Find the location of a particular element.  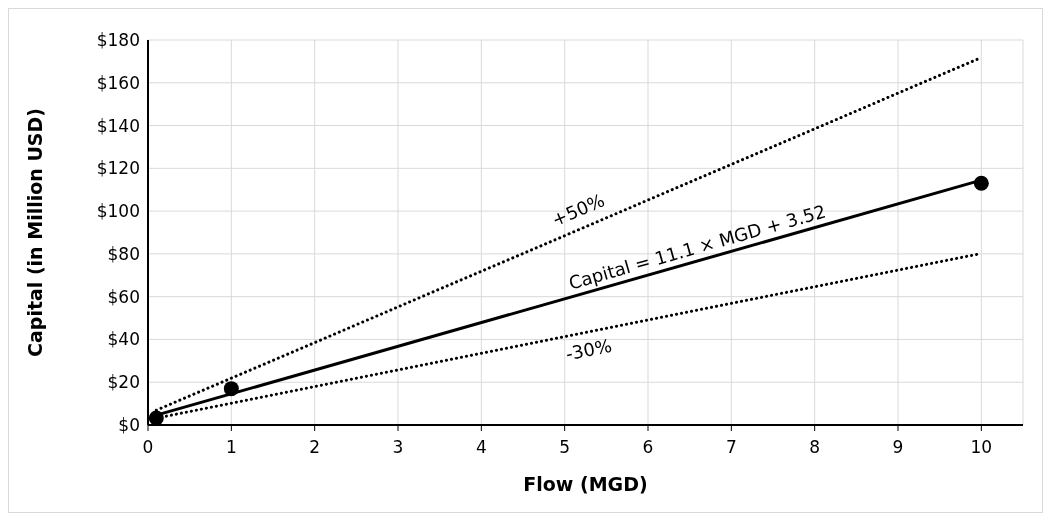

x-tick-label: 8 is located at coordinates (815, 447).